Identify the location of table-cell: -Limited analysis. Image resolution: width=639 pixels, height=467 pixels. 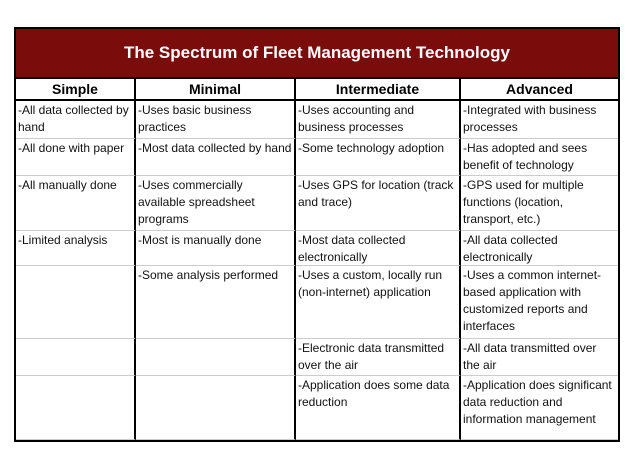
(76, 248).